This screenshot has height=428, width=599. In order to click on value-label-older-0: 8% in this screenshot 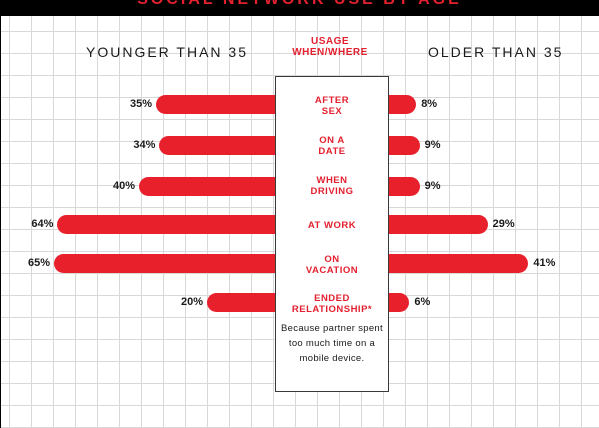, I will do `click(429, 103)`.